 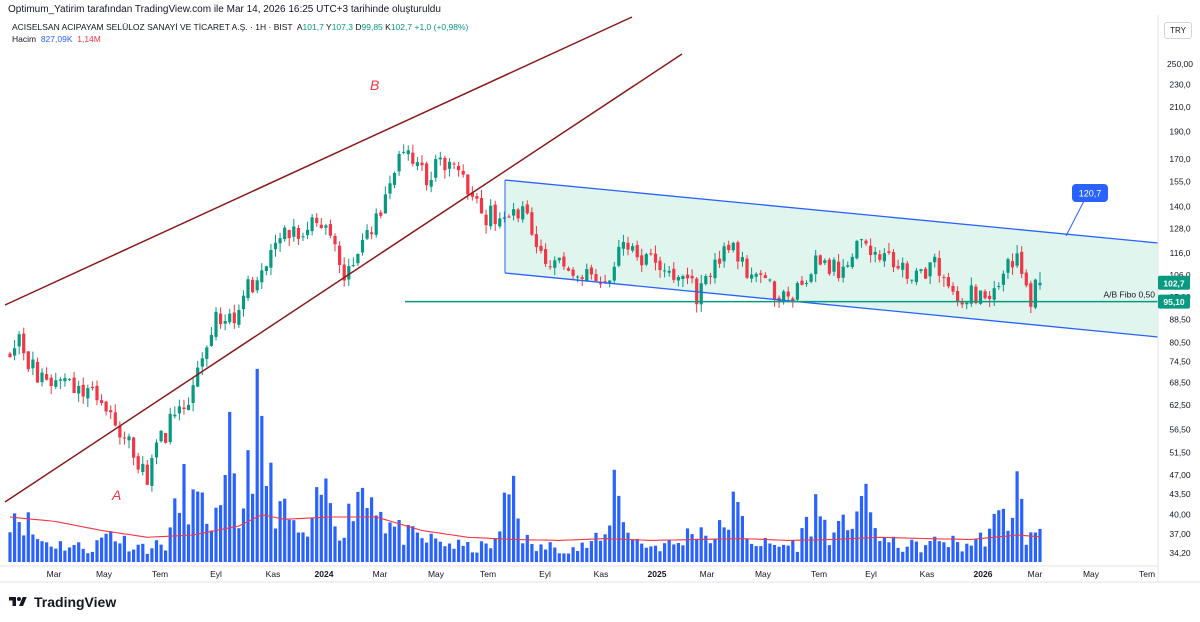 What do you see at coordinates (380, 574) in the screenshot?
I see `time-tick-label: Mar` at bounding box center [380, 574].